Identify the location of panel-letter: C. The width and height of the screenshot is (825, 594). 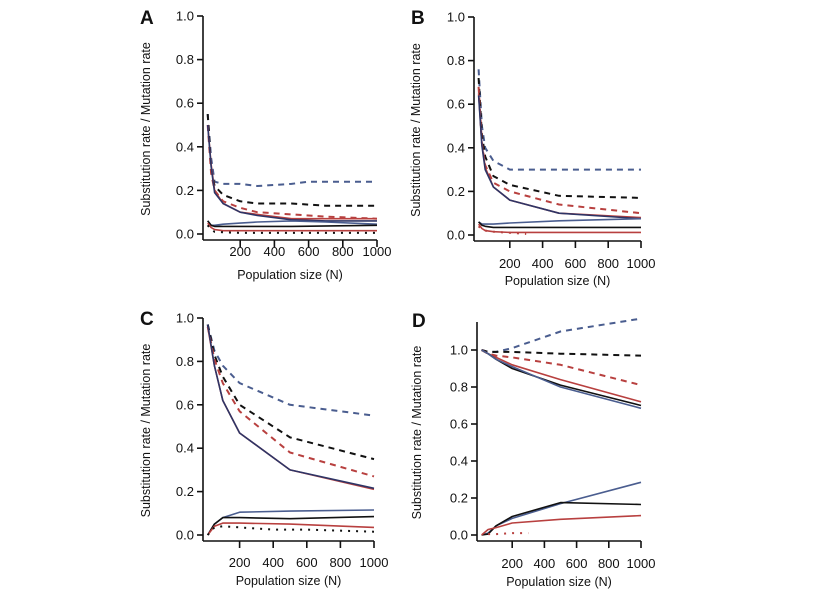
(147, 319).